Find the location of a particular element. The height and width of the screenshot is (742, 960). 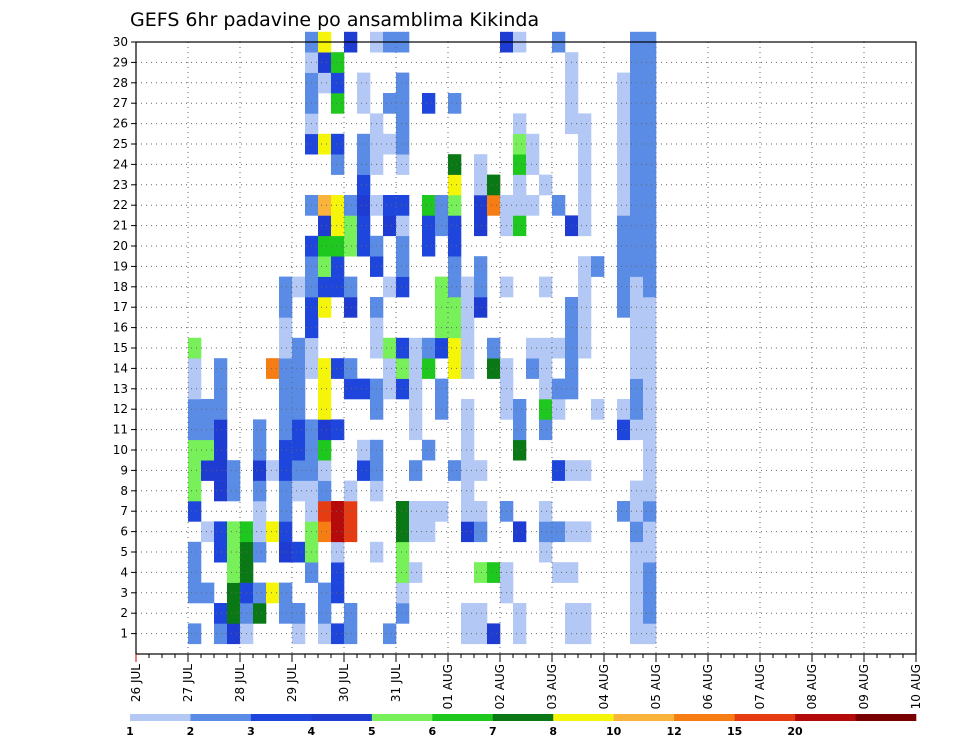

y-tick-label: 20 is located at coordinates (120, 246).